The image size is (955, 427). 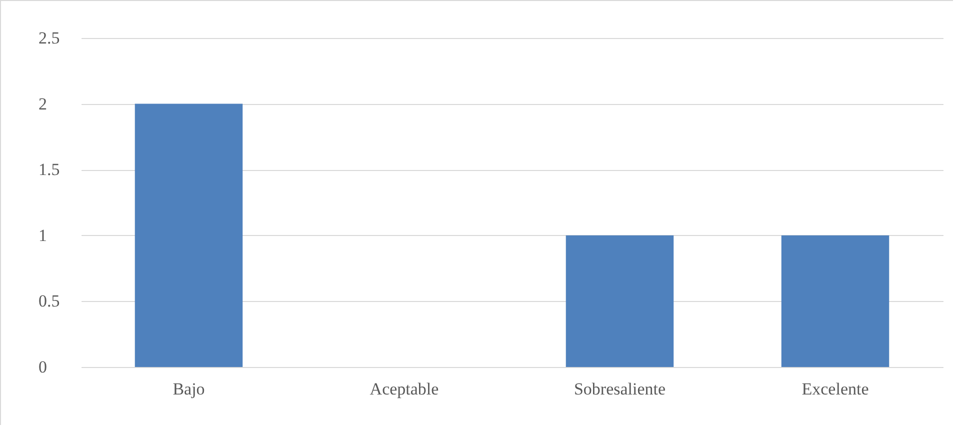 What do you see at coordinates (835, 389) in the screenshot?
I see `x-tick-label: Excelente` at bounding box center [835, 389].